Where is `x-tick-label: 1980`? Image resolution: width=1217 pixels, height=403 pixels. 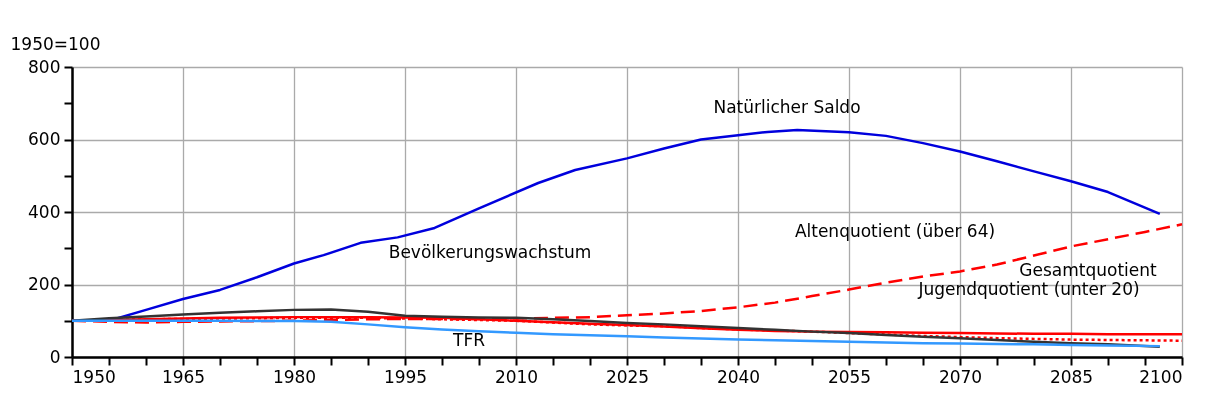
x-tick-label: 1980 is located at coordinates (294, 376).